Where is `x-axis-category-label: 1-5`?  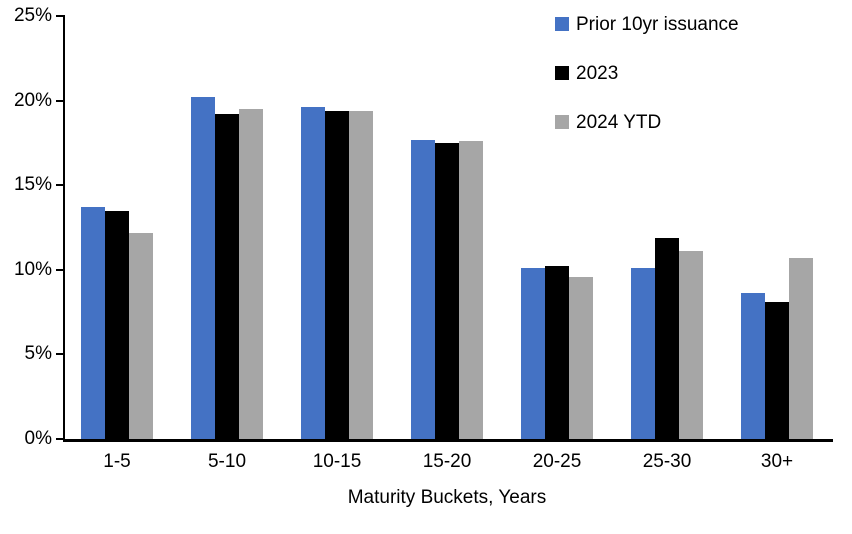 x-axis-category-label: 1-5 is located at coordinates (117, 461).